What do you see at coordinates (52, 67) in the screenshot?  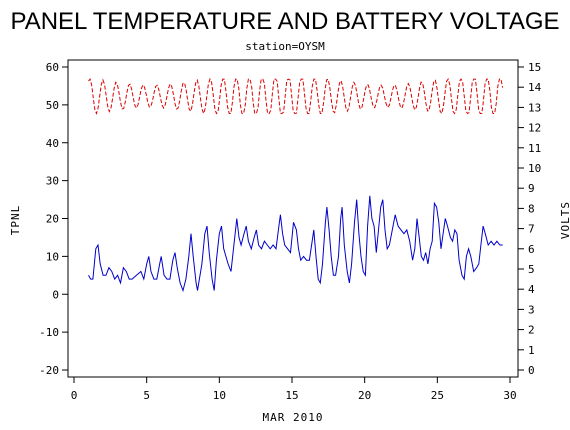 I see `y-left-tick-label: 60` at bounding box center [52, 67].